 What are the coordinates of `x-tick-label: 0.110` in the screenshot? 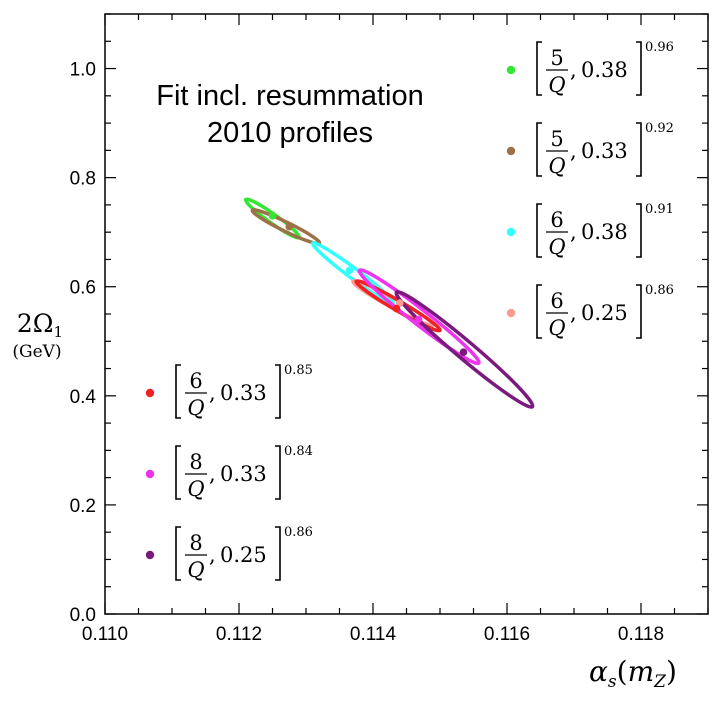 It's located at (105, 634).